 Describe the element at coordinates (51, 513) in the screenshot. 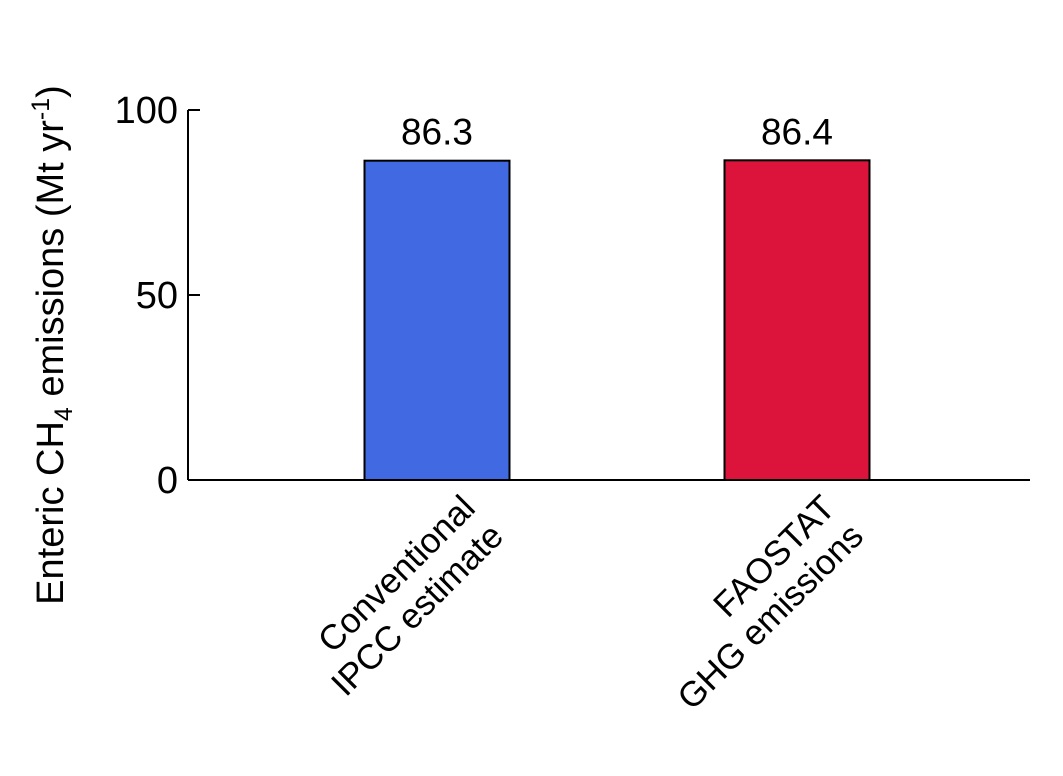

I see `y-axis-title-part1: Enteric CH` at that location.